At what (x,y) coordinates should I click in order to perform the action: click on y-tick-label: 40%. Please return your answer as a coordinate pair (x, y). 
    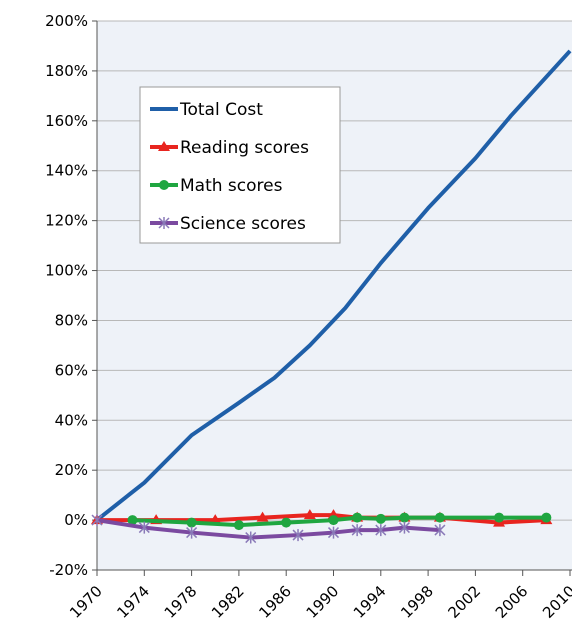
    Looking at the image, I should click on (71, 420).